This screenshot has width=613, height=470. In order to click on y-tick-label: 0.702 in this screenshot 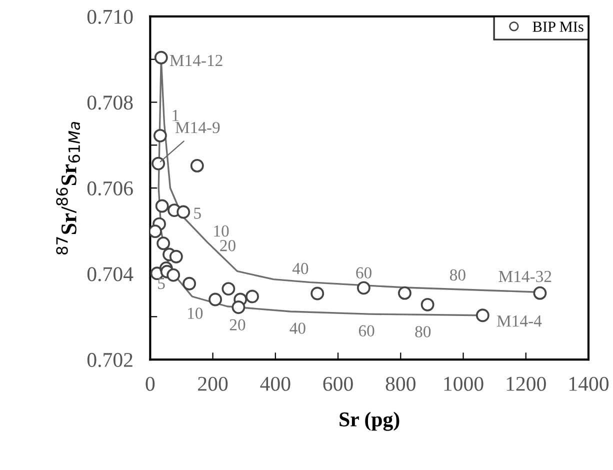, I will do `click(109, 360)`.